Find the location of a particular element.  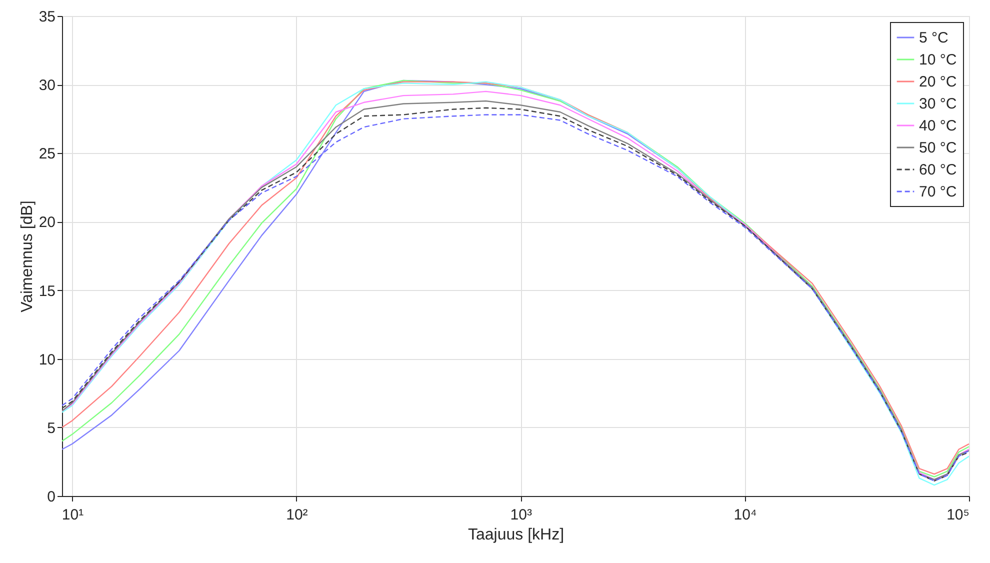

legend-label: 30 °C is located at coordinates (938, 104).